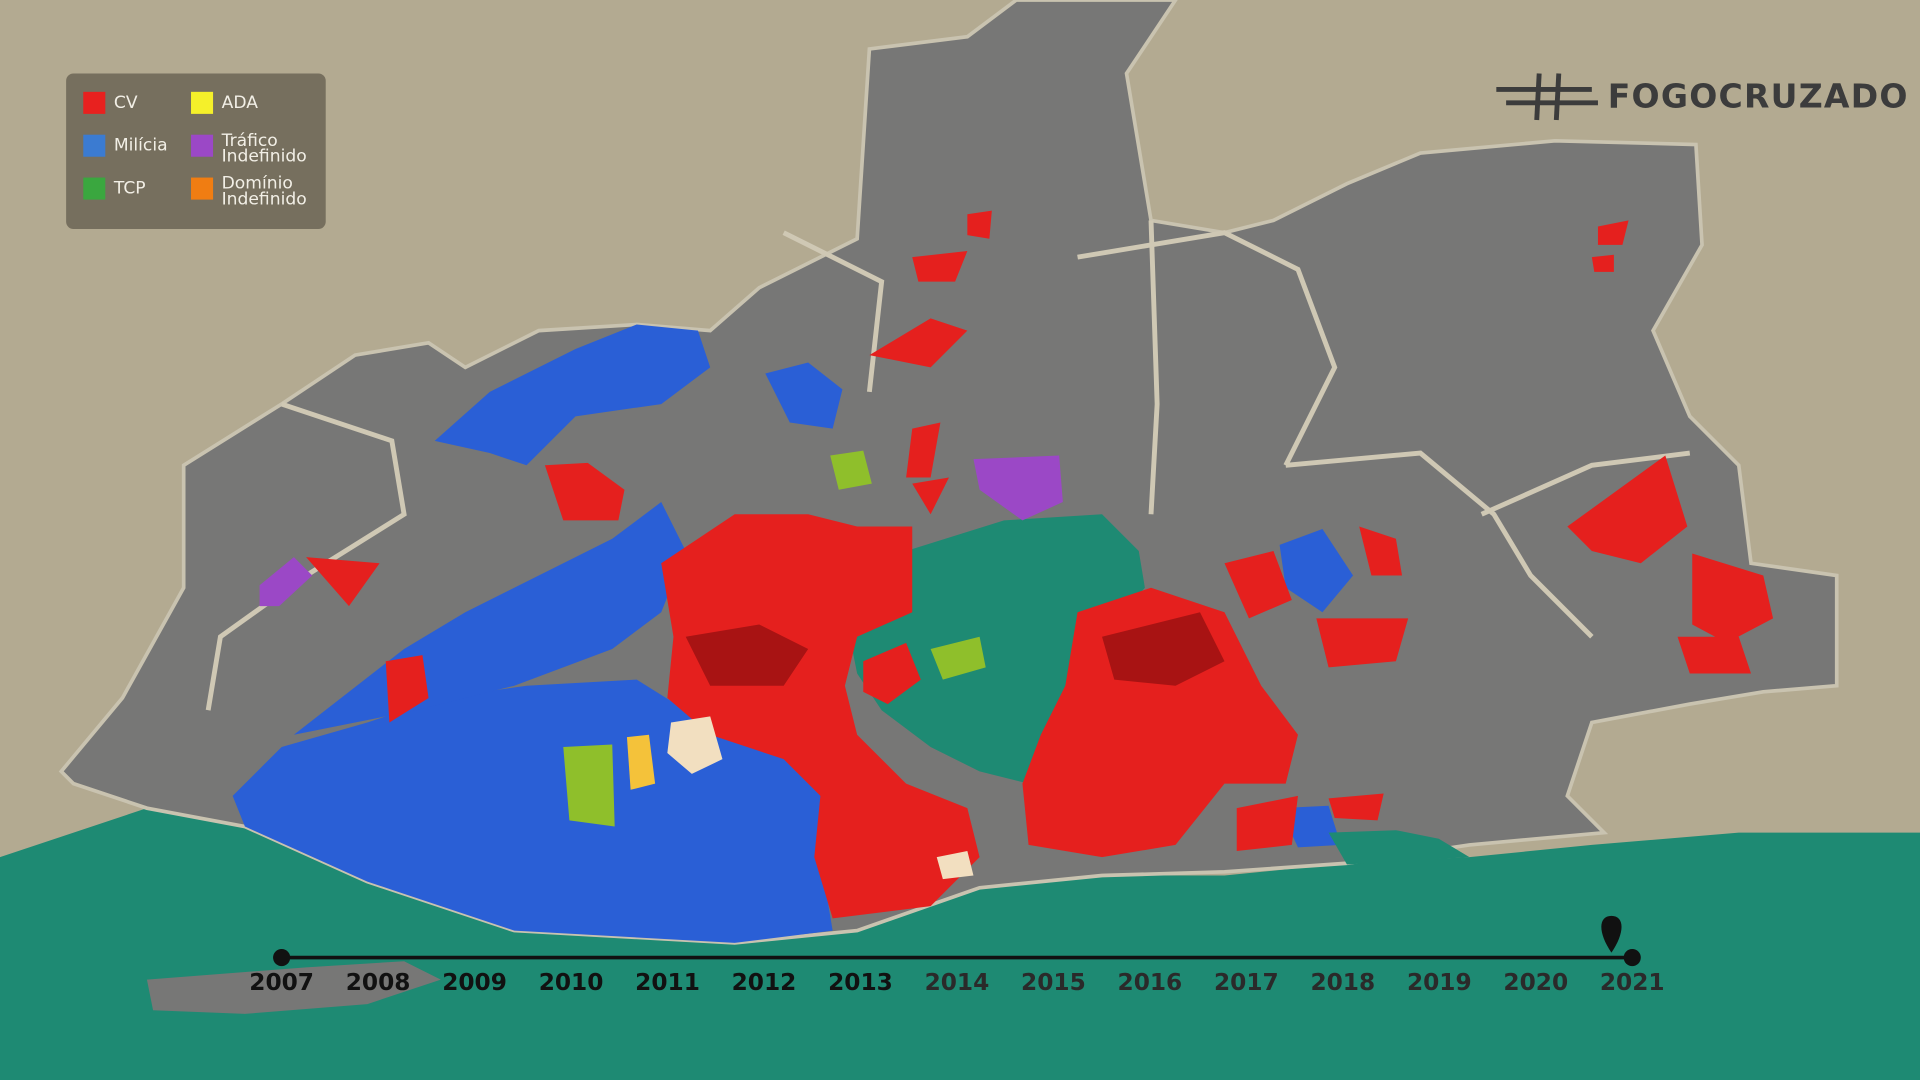  I want to click on legend-label: ADA, so click(240, 103).